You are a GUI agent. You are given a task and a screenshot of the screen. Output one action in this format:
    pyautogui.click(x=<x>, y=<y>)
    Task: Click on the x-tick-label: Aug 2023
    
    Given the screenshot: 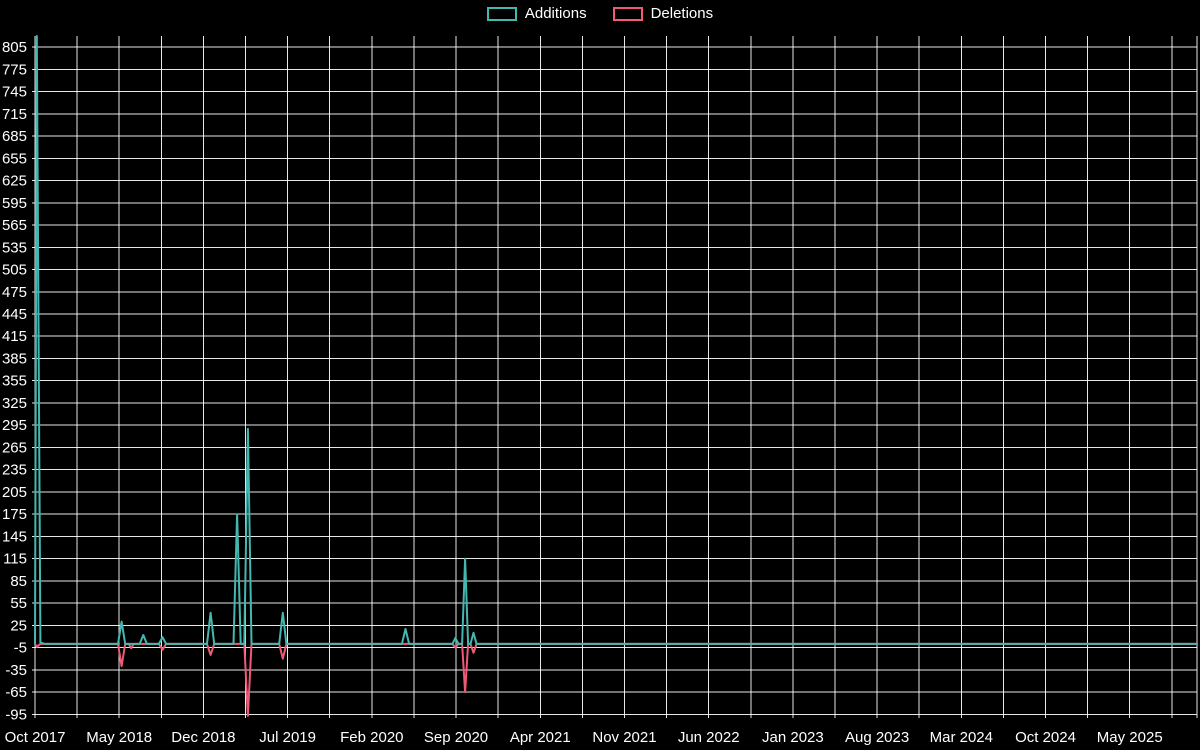 What is the action you would take?
    pyautogui.click(x=877, y=737)
    